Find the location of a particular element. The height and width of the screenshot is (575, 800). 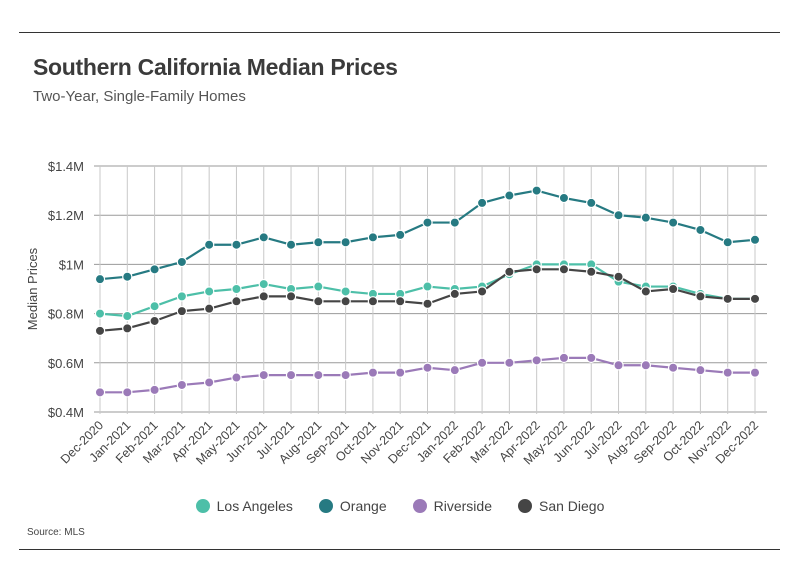

y-axis-label: Median Prices is located at coordinates (32, 288).